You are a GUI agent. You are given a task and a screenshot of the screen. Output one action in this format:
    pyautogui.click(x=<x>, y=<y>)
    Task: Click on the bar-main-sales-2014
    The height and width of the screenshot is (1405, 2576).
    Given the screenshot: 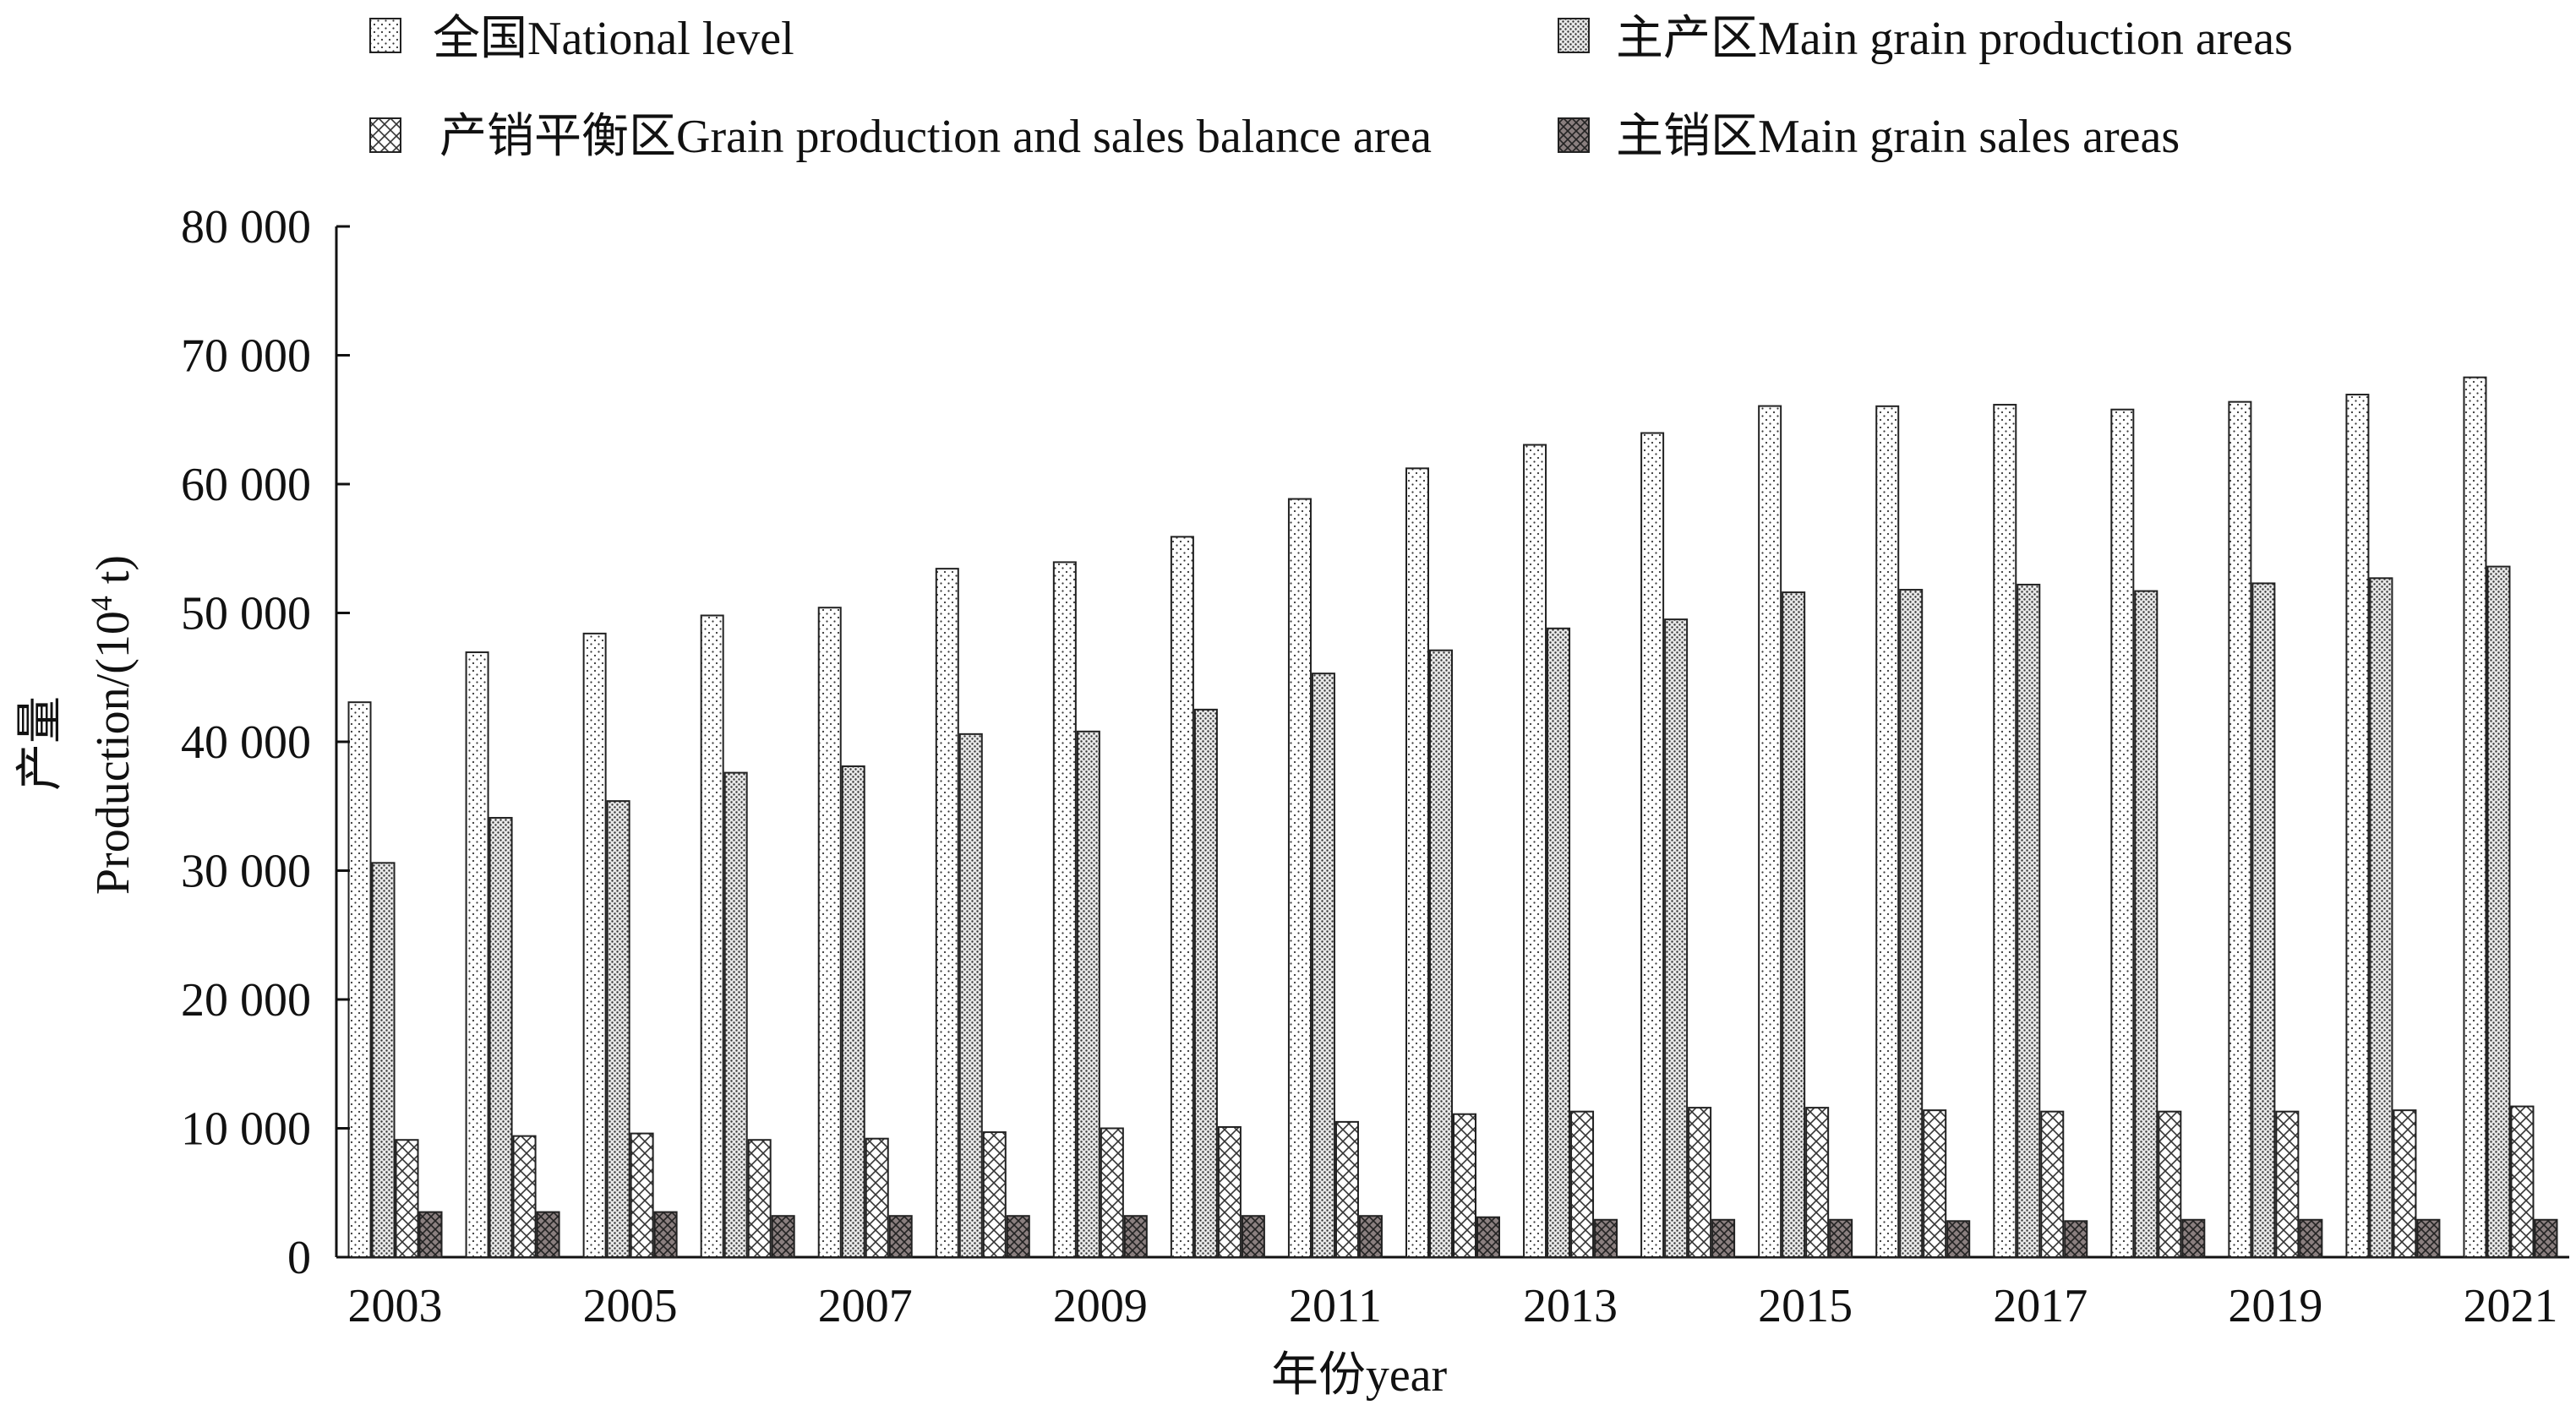 What is the action you would take?
    pyautogui.click(x=1723, y=1238)
    